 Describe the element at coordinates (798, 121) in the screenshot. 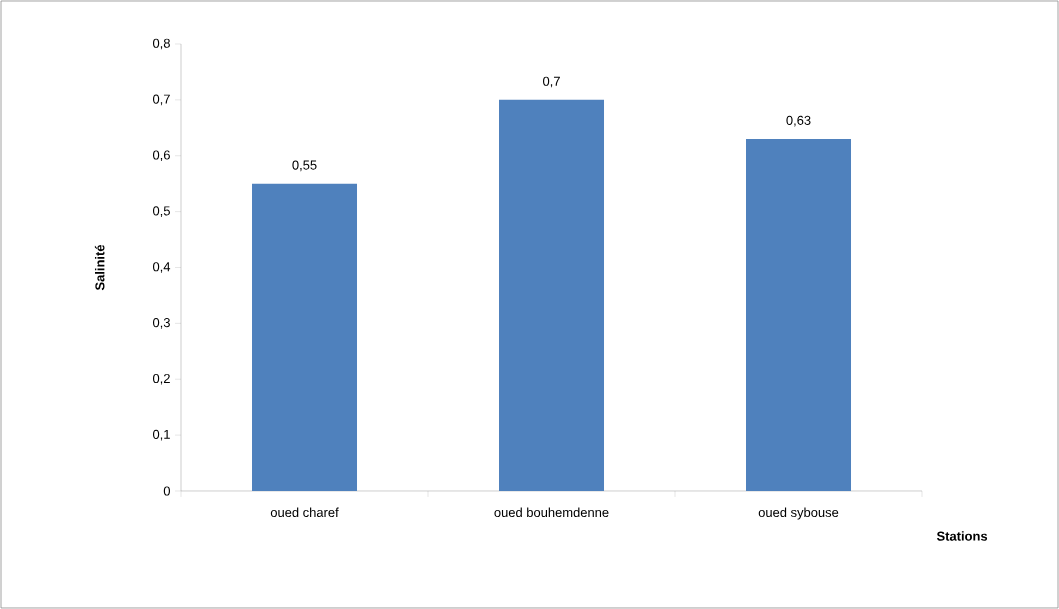

I see `data-label: 0,63` at that location.